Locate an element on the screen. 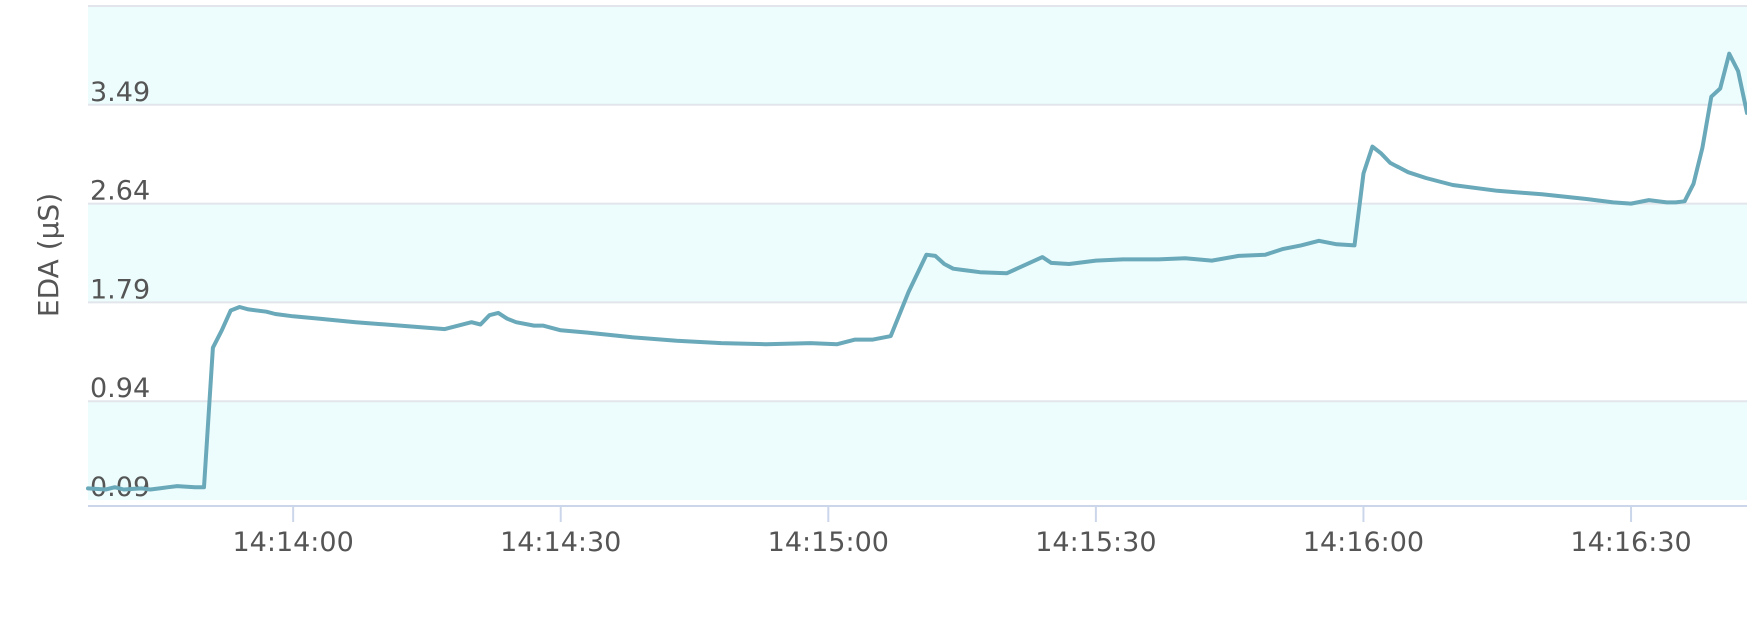  y-tick-label: 0.94 is located at coordinates (120, 388).